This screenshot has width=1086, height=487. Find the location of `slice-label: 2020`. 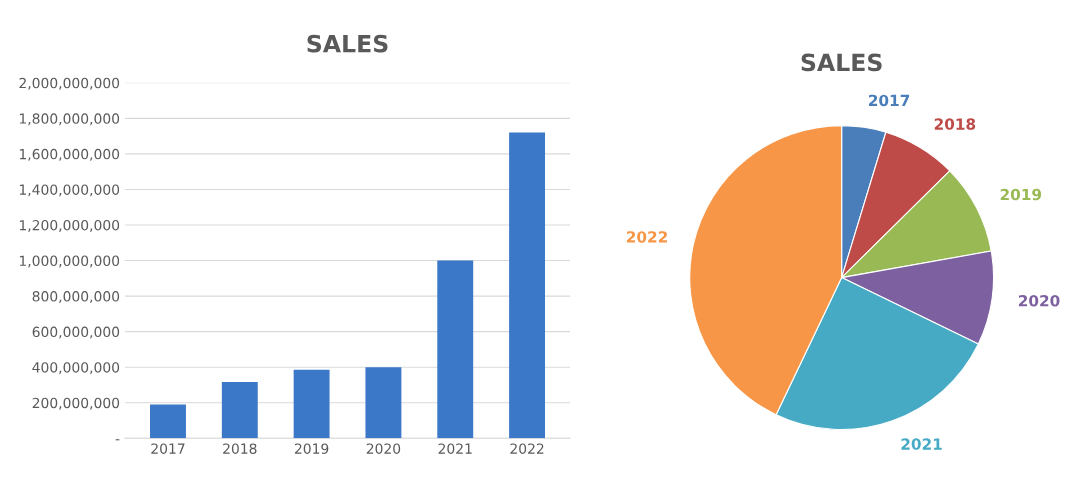

slice-label: 2020 is located at coordinates (1039, 300).